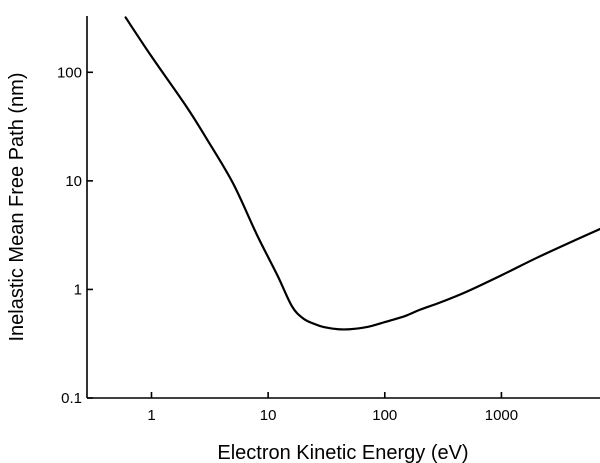  Describe the element at coordinates (342, 452) in the screenshot. I see `x-axis-label: Electron Kinetic Energy (eV)` at that location.